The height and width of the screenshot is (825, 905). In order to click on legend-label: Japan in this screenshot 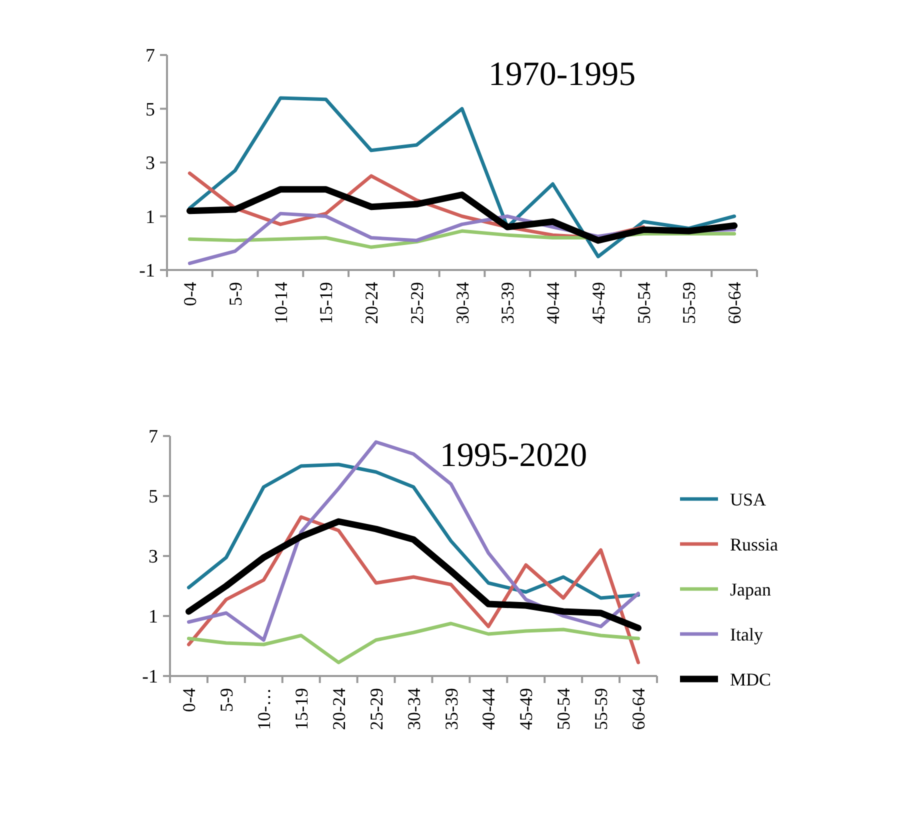, I will do `click(750, 589)`.